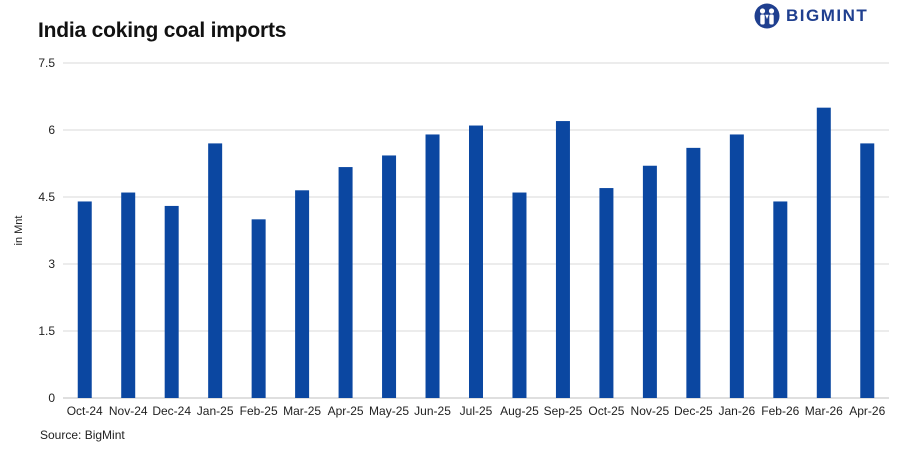 This screenshot has height=453, width=900. I want to click on brand-logo: BIGMINT, so click(811, 16).